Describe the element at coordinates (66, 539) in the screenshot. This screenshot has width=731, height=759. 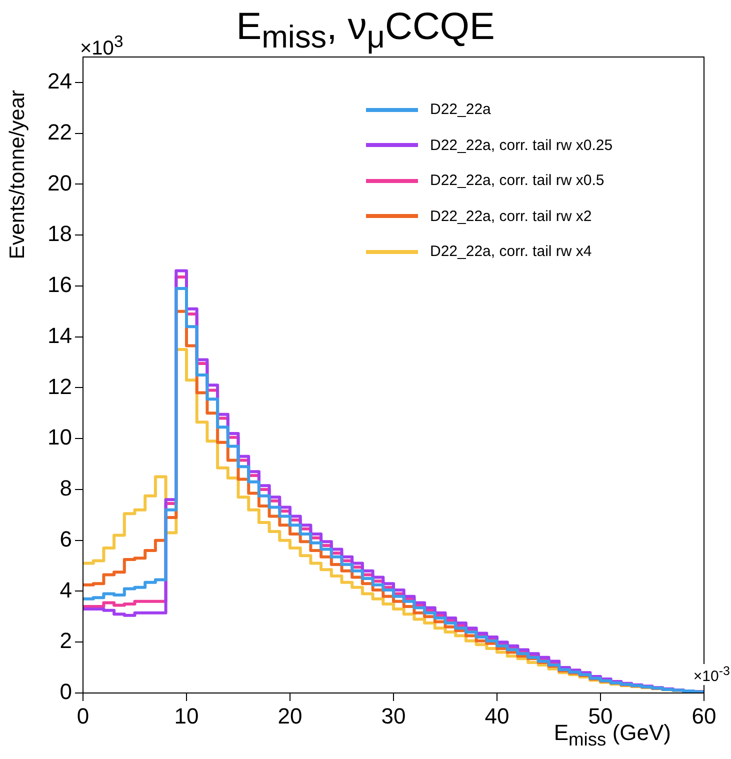
I see `y-tick-label: 6` at that location.